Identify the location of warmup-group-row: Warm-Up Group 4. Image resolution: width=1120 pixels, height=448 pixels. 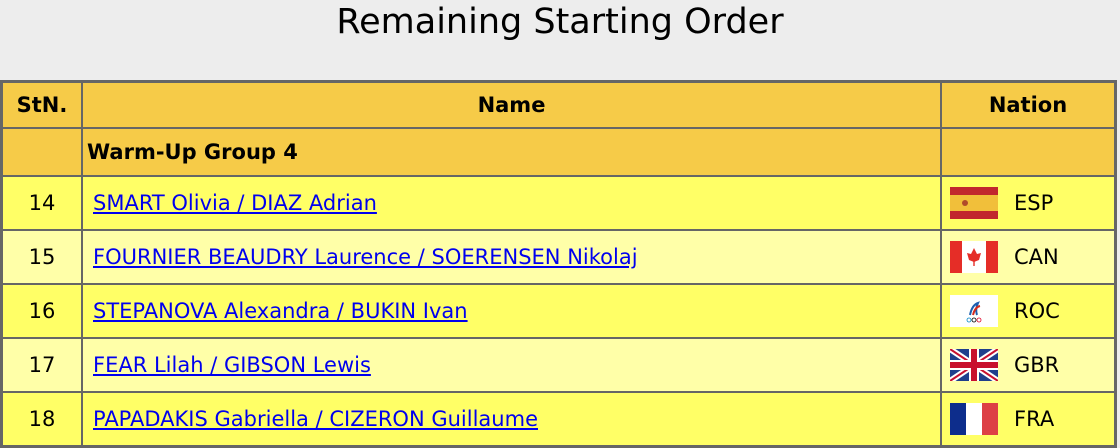
(558, 152).